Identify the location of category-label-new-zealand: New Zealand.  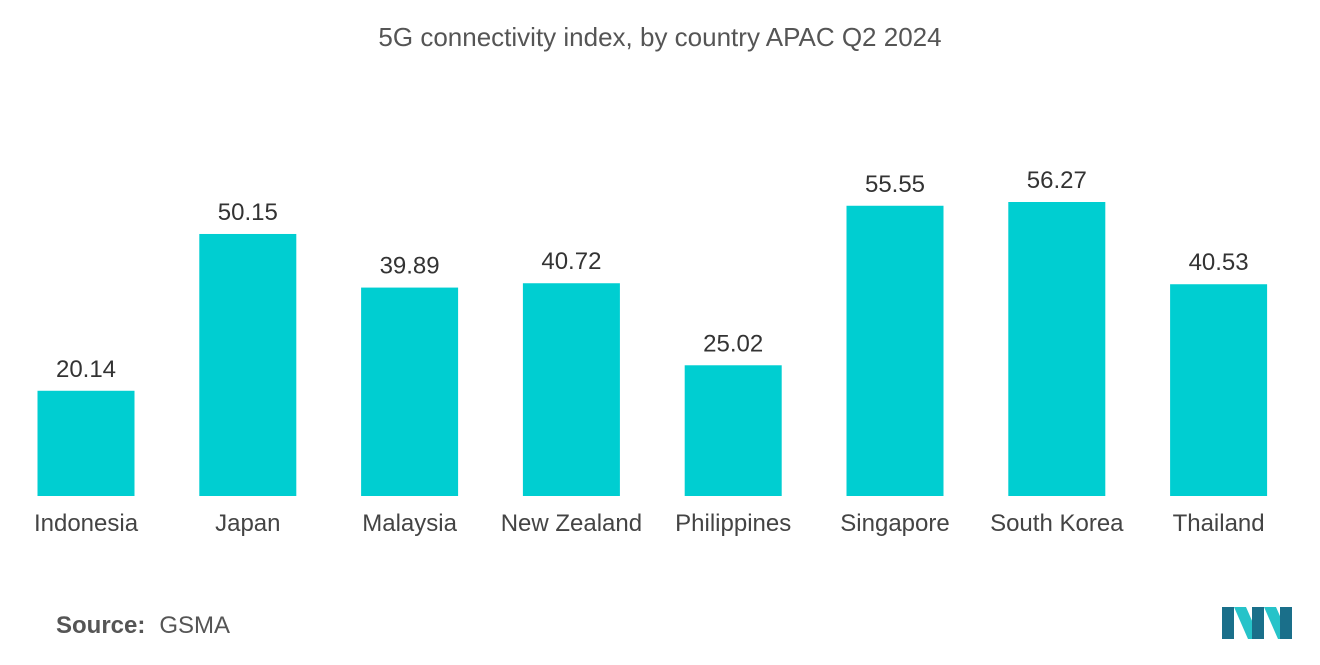
(571, 523).